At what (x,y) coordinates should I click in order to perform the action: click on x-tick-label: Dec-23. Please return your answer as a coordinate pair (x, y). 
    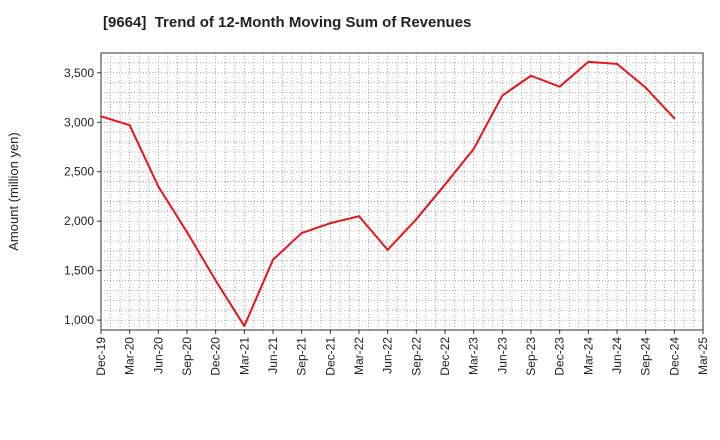
    Looking at the image, I should click on (560, 356).